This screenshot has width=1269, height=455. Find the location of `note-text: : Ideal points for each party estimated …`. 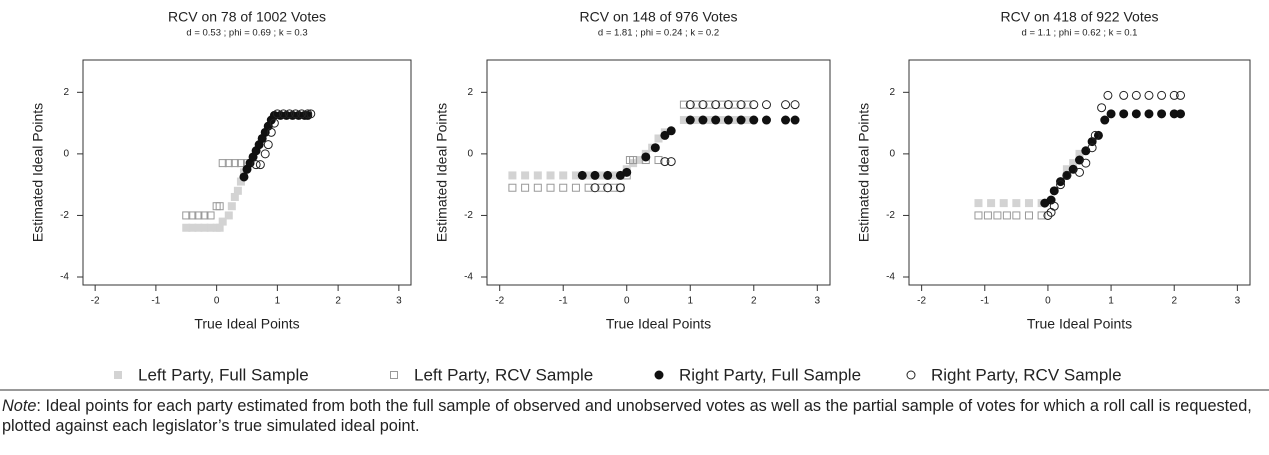

note-text: : Ideal points for each party estimated … is located at coordinates (627, 416).